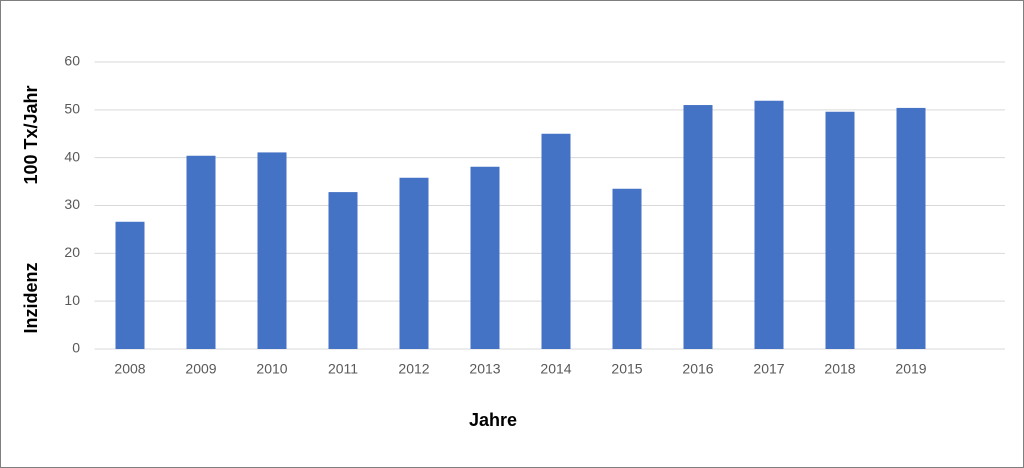  Describe the element at coordinates (200, 369) in the screenshot. I see `x-tick-label: 2009` at that location.